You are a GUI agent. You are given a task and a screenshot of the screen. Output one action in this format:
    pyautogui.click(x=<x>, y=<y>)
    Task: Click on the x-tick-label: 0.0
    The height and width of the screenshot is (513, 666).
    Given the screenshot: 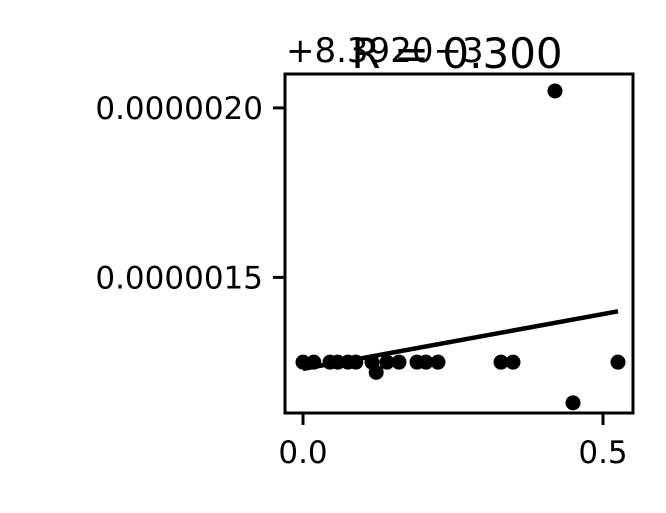 What is the action you would take?
    pyautogui.click(x=302, y=453)
    